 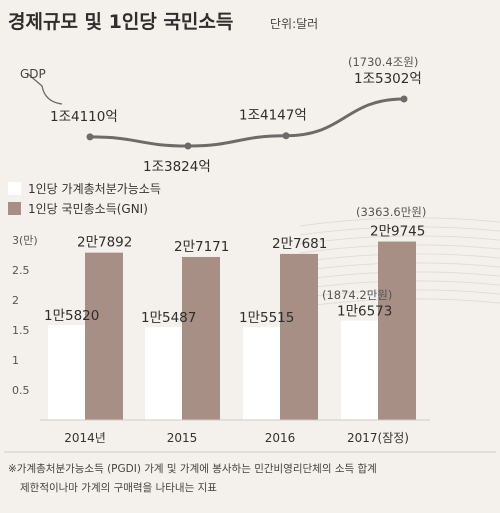 I want to click on bar-value-label-gni: 2만9745, so click(x=397, y=232).